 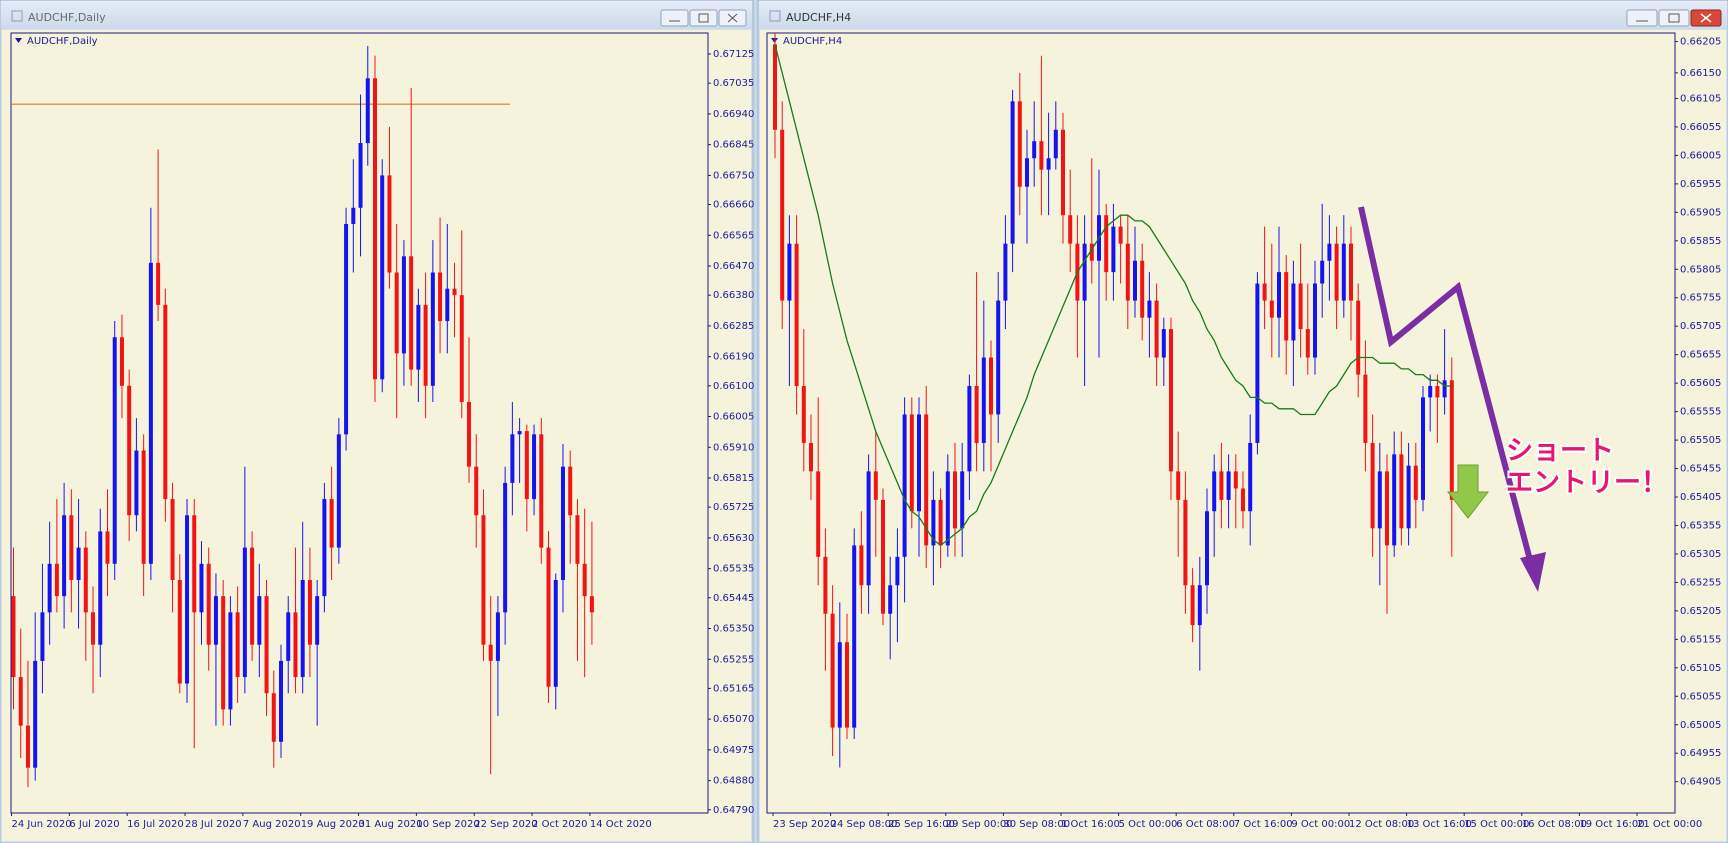 I want to click on x-tick-label: 7 Oct 16:00, so click(x=1263, y=824).